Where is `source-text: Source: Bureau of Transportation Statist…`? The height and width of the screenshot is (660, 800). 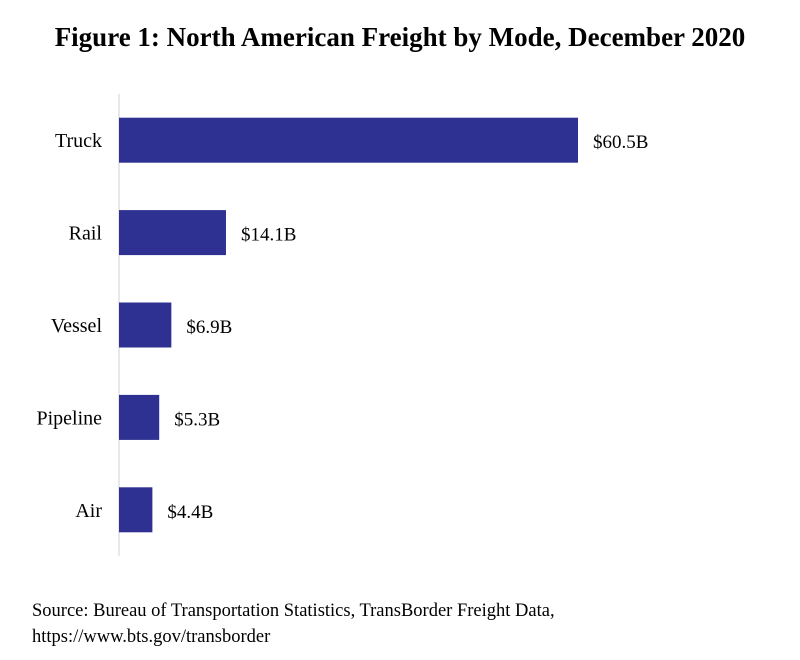 source-text: Source: Bureau of Transportation Statist… is located at coordinates (293, 611).